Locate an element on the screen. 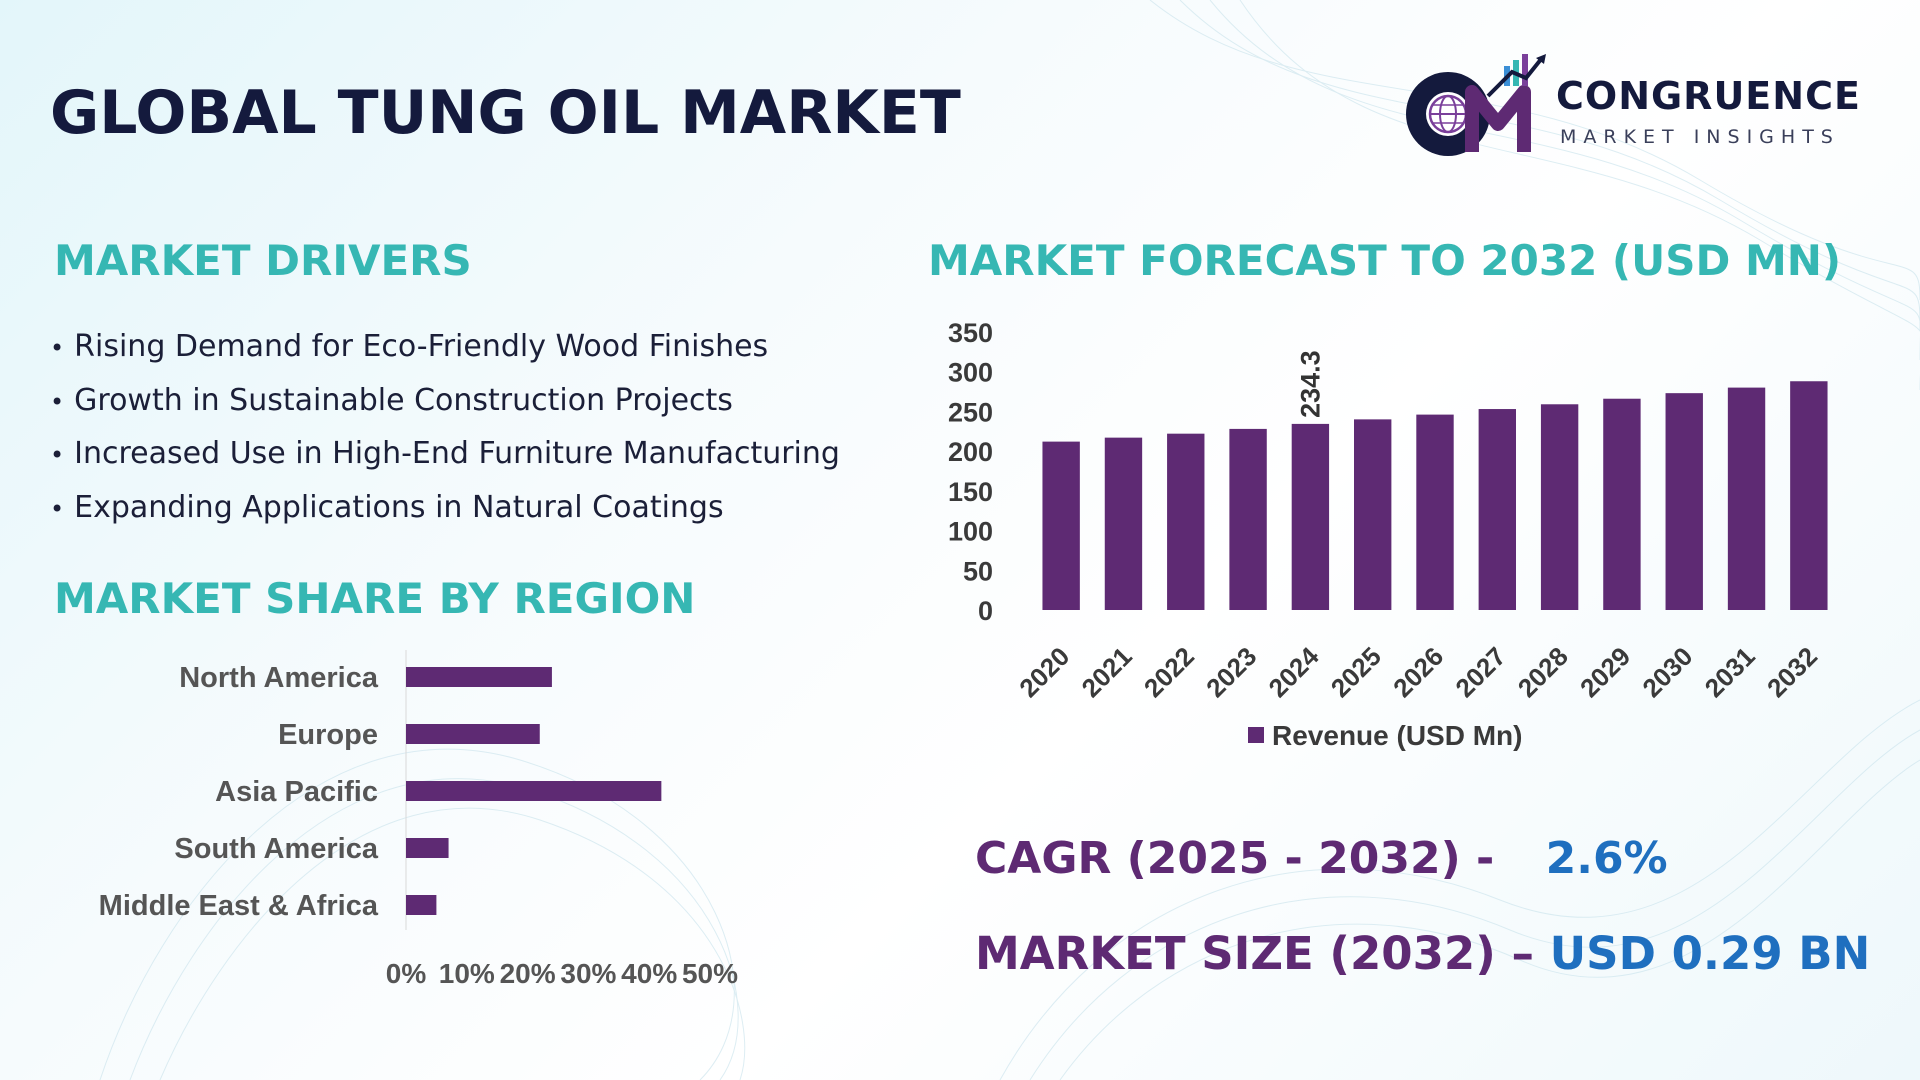 The image size is (1920, 1080). y-tick-label: South America is located at coordinates (276, 849).